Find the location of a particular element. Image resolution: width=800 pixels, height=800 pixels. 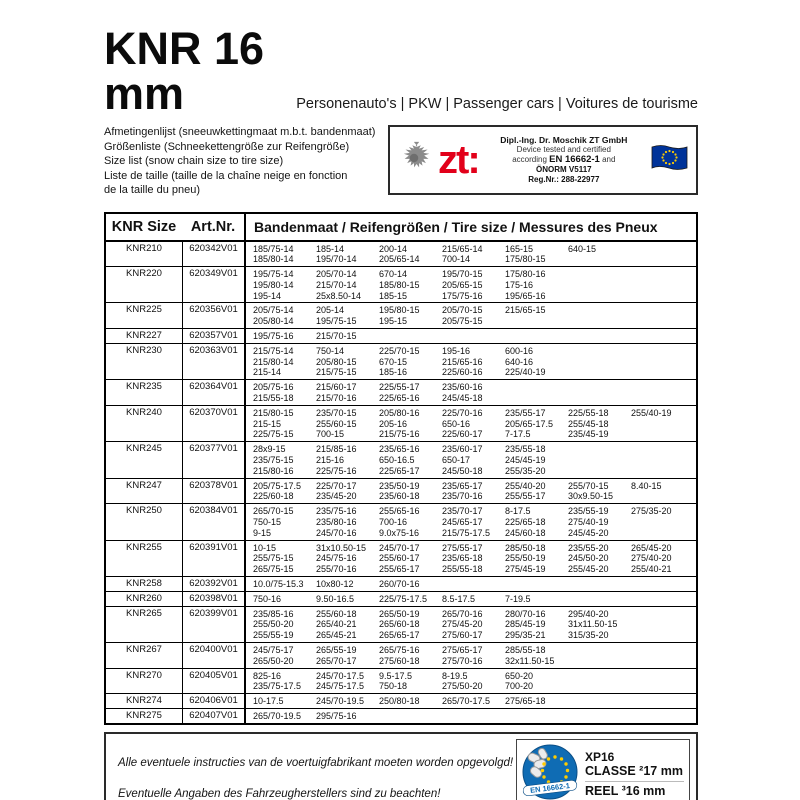

tire-size-value: 275/45-19 is located at coordinates (525, 569).